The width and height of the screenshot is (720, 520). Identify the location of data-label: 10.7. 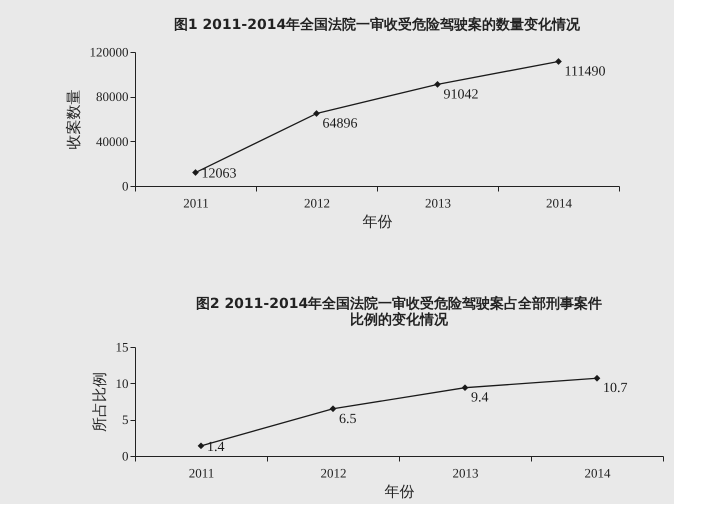
(615, 388).